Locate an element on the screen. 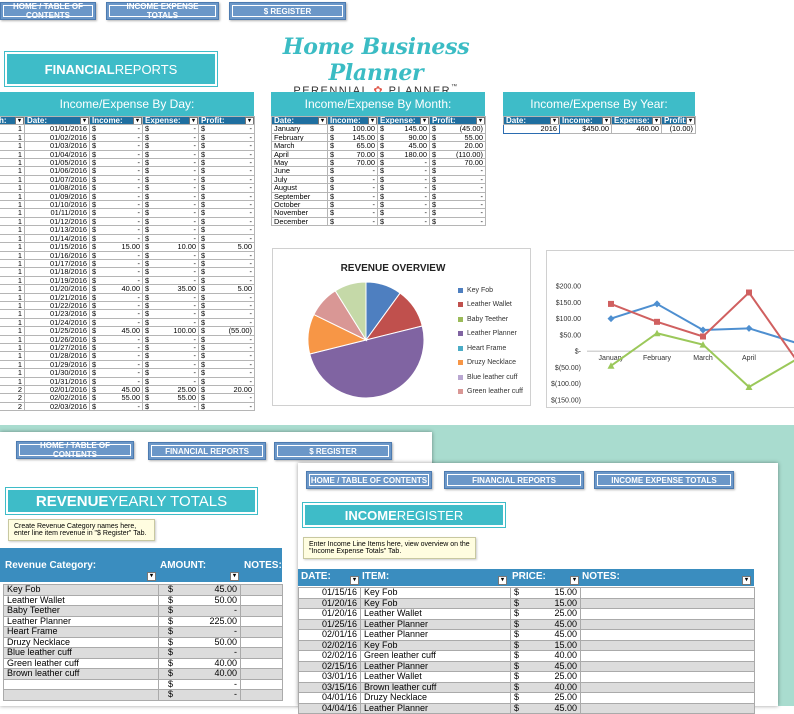 The width and height of the screenshot is (794, 714). sheet2-nav-home: HOME / TABLE OF CONTENTS is located at coordinates (75, 450).